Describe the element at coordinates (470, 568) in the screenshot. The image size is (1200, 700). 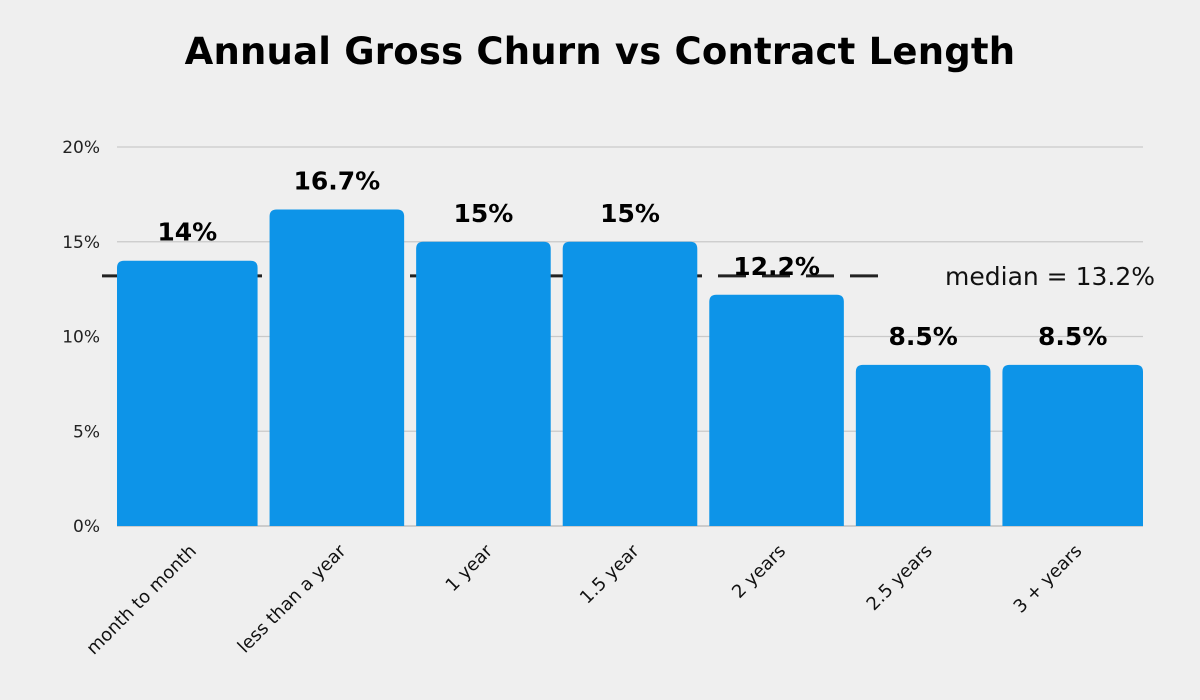
I see `x-tick-label: 1 year` at that location.